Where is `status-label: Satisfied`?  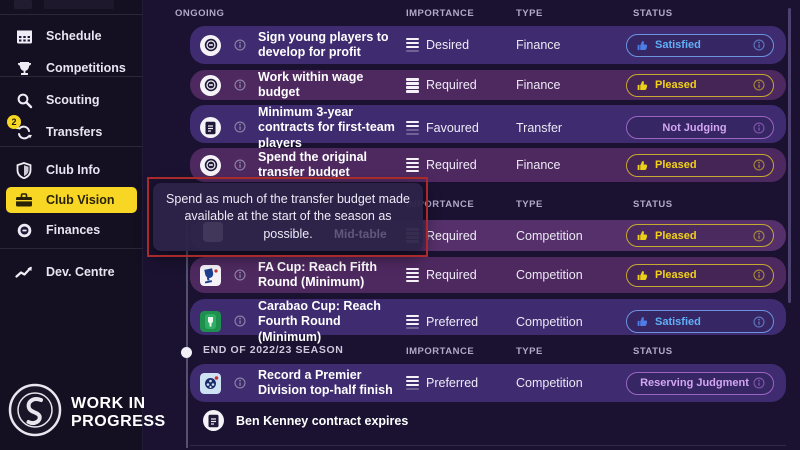
status-label: Satisfied is located at coordinates (678, 321).